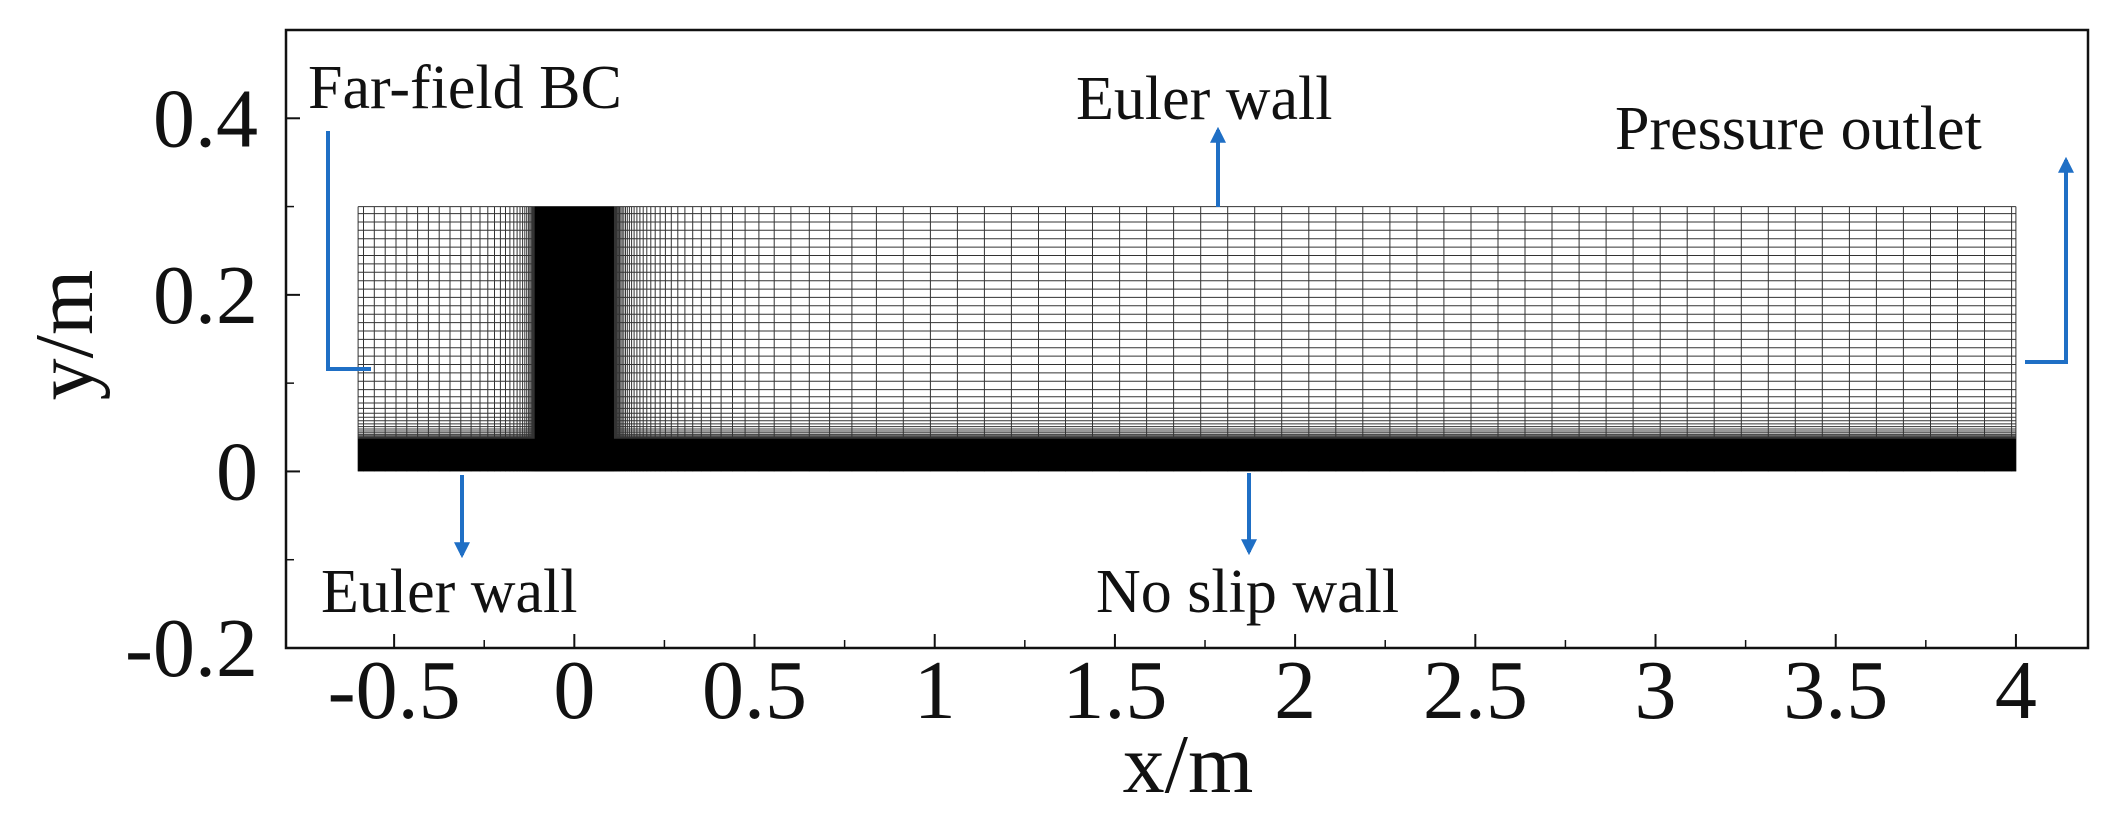 Image resolution: width=2117 pixels, height=824 pixels. Describe the element at coordinates (1835, 690) in the screenshot. I see `x-tick-label: 3.5` at that location.